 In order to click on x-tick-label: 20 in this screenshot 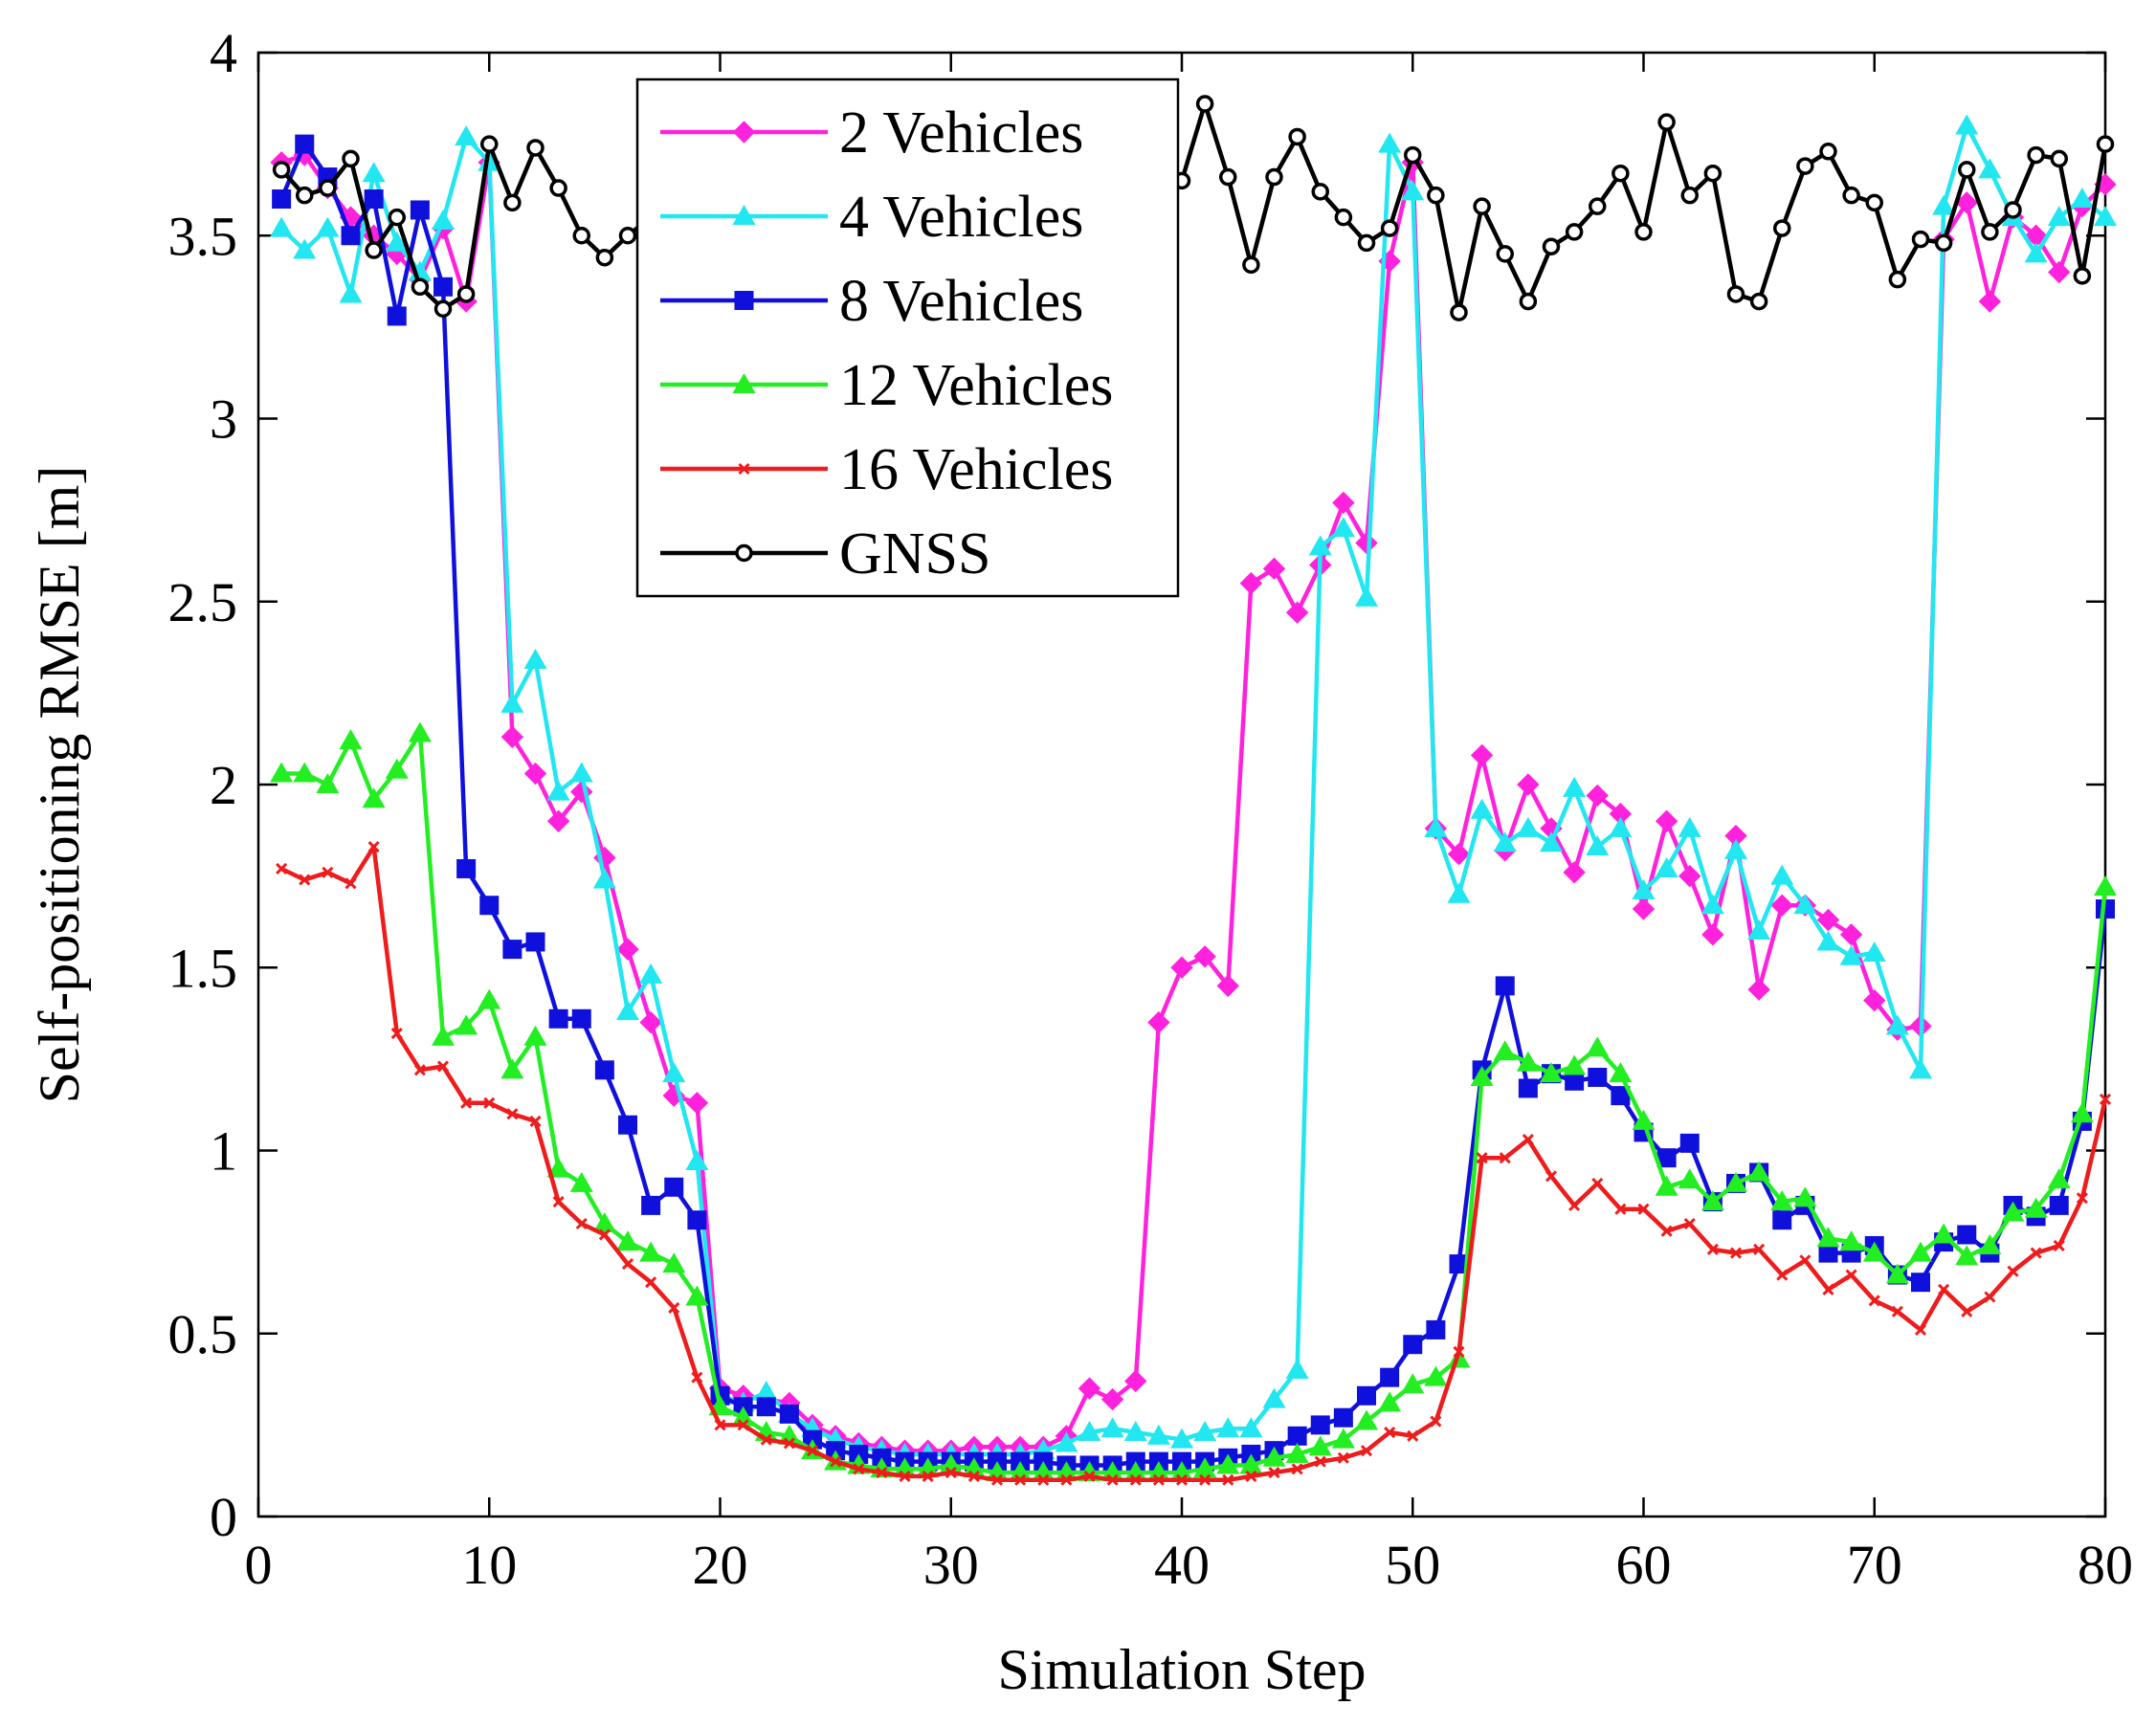, I will do `click(720, 1565)`.